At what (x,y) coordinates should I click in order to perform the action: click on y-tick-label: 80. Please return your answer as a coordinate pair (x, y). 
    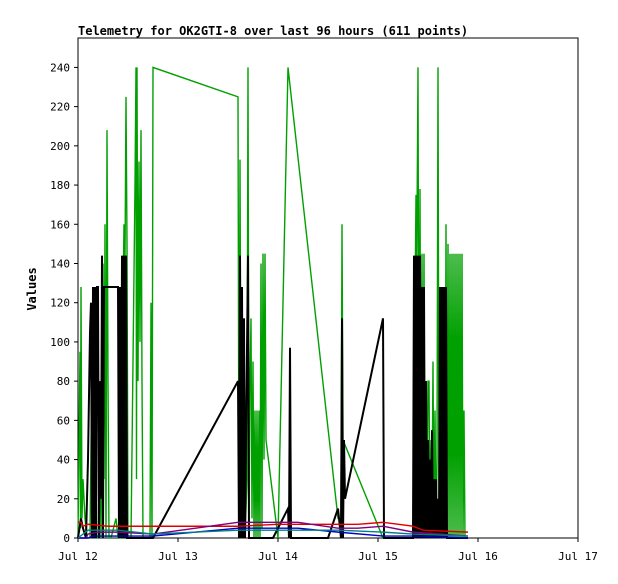
    Looking at the image, I should click on (63, 381).